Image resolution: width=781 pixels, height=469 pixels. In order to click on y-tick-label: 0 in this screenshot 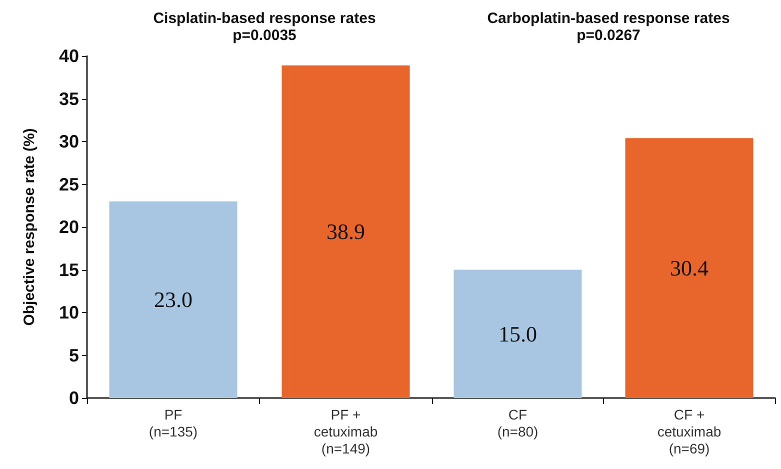, I will do `click(73, 398)`.